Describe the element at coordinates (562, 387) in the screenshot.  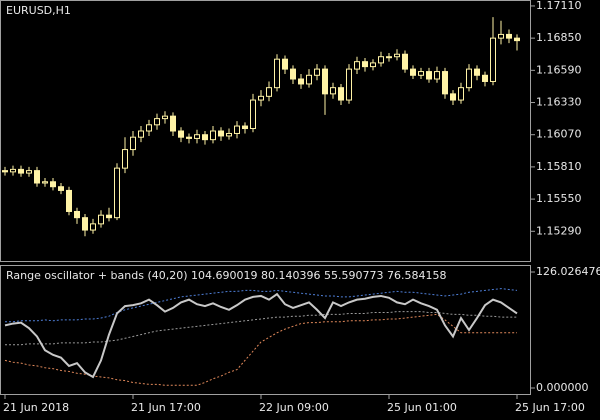
I see `y-tick-label: 0.000000` at that location.